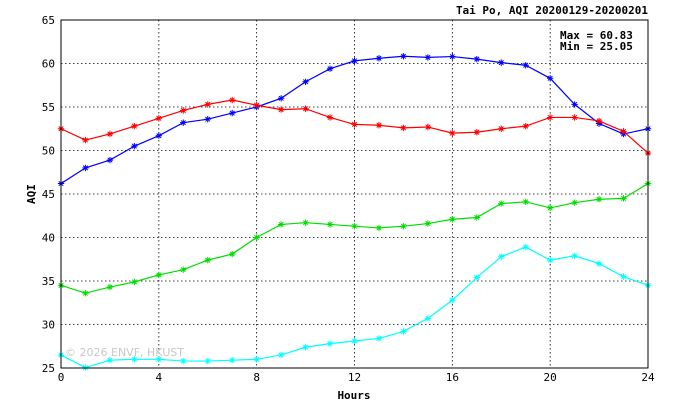 The width and height of the screenshot is (674, 414). What do you see at coordinates (48, 281) in the screenshot?
I see `y-tick-label: 35` at bounding box center [48, 281].